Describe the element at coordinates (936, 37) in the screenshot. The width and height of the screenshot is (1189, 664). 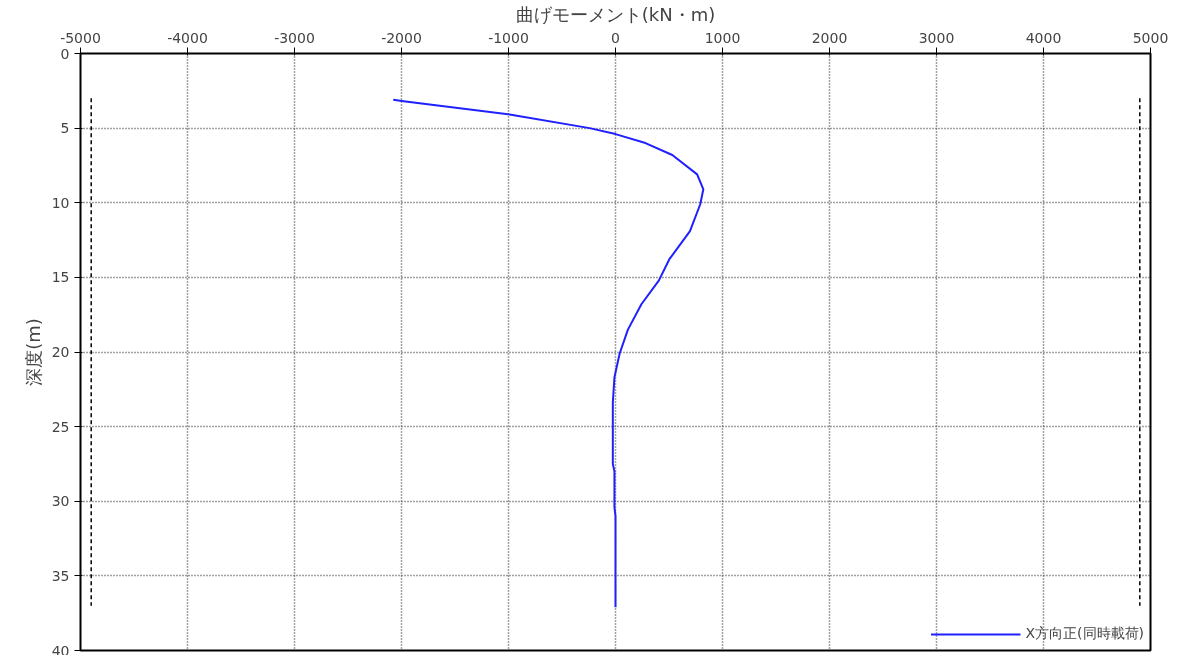
I see `x-tick-label: 3000` at that location.